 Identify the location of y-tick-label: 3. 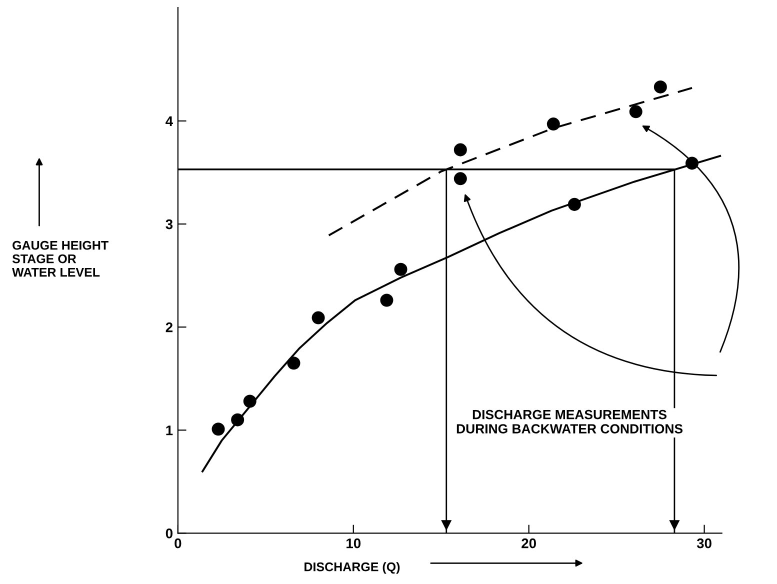
(169, 224).